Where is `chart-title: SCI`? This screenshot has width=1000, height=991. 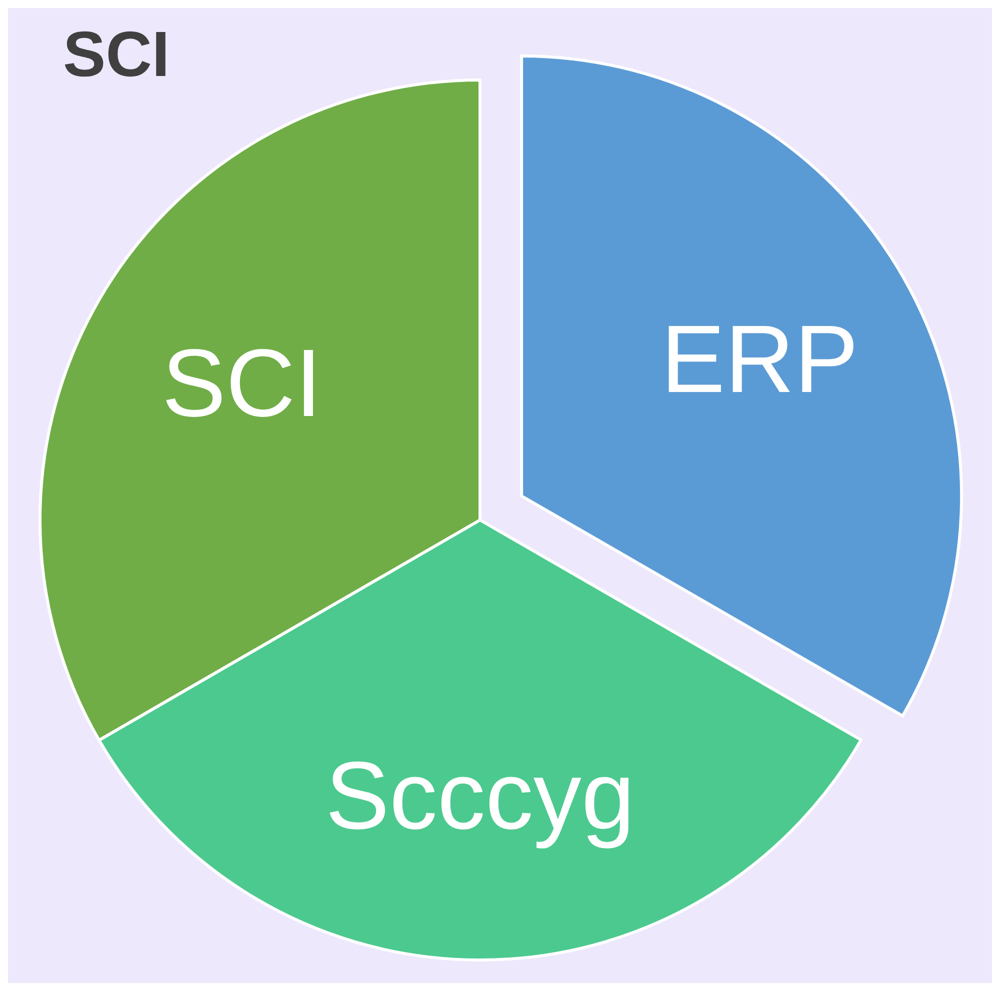
chart-title: SCI is located at coordinates (116, 54).